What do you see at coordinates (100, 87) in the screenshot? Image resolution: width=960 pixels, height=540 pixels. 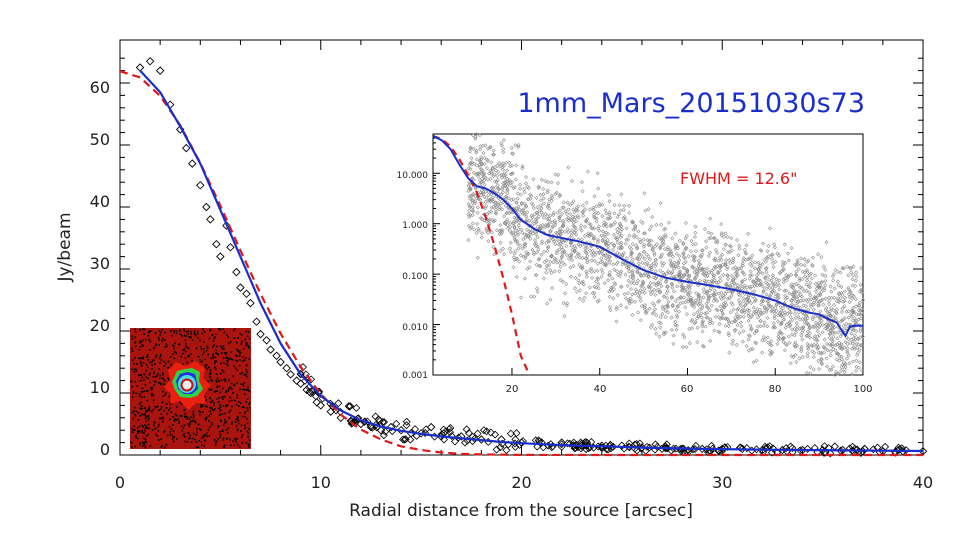 I see `y-tick-label-60: 60` at bounding box center [100, 87].